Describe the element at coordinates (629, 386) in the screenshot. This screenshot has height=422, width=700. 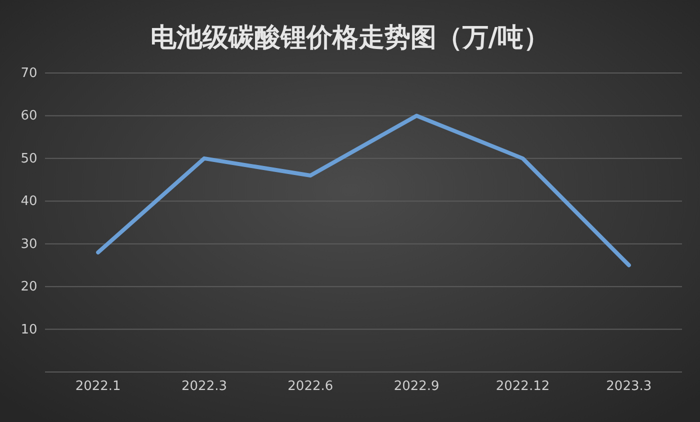
I see `x-tick-label: 2023.3` at that location.